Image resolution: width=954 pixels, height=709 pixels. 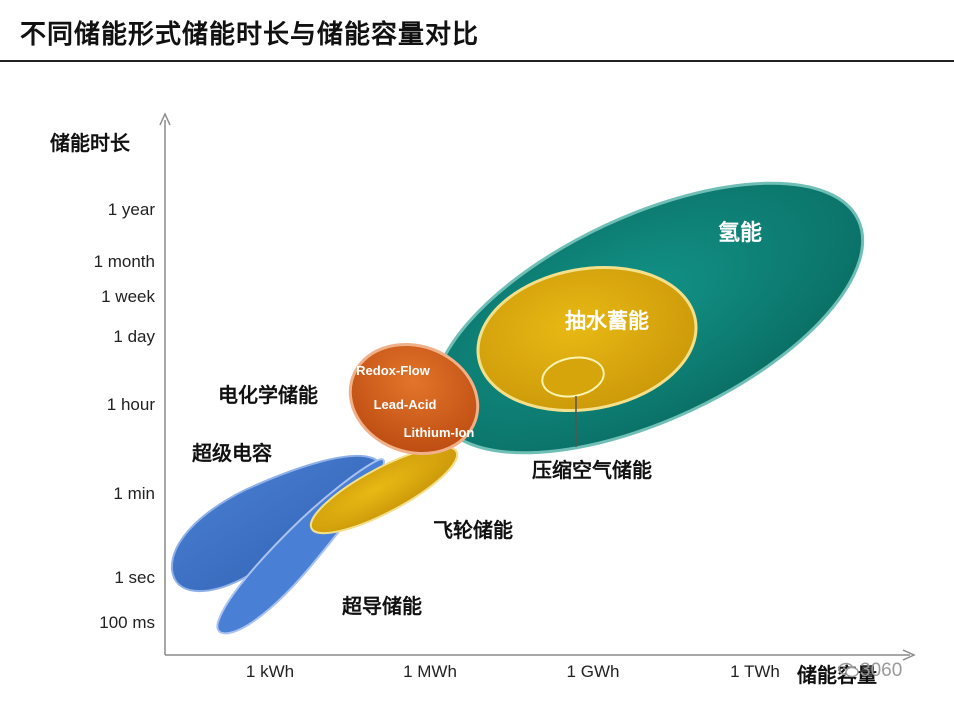 I want to click on compressed-air-region, so click(x=573, y=377).